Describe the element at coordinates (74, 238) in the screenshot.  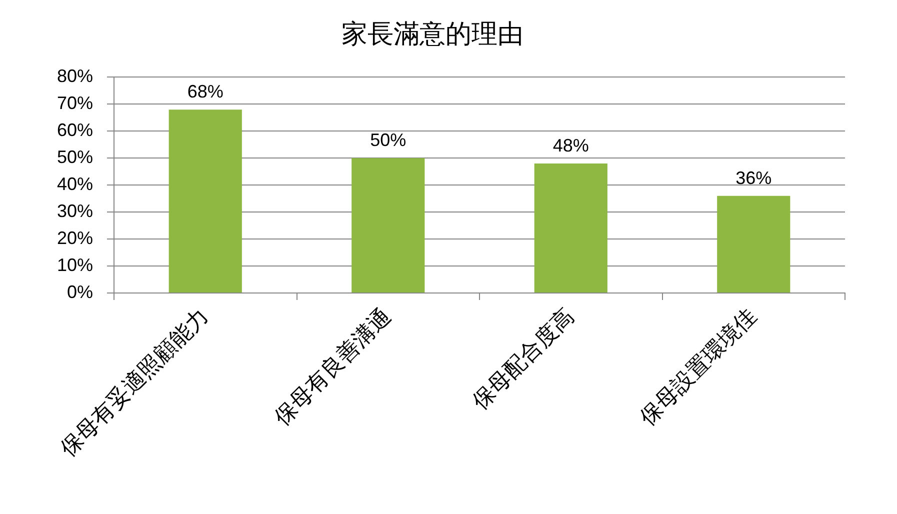
I see `y-tick-label: 20%` at that location.